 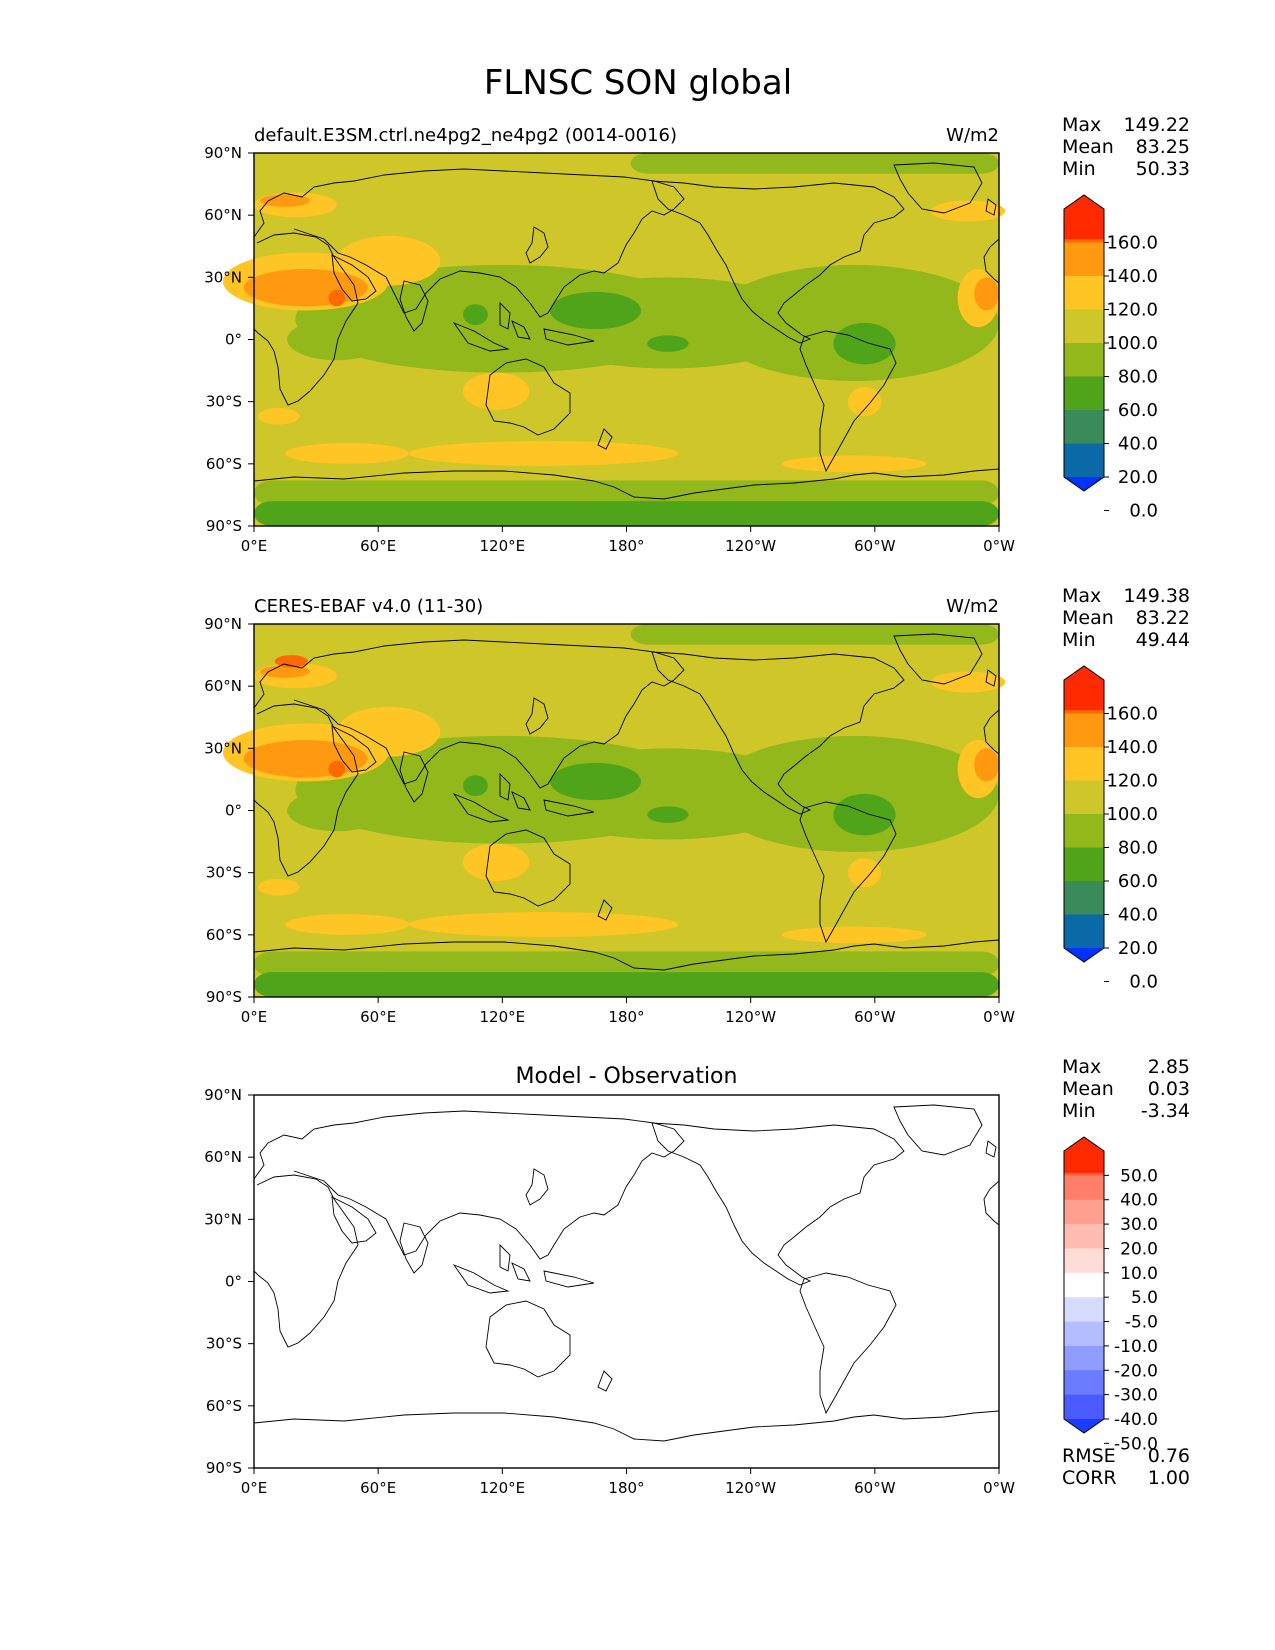 I want to click on stat-value: 149.38, so click(x=1157, y=596).